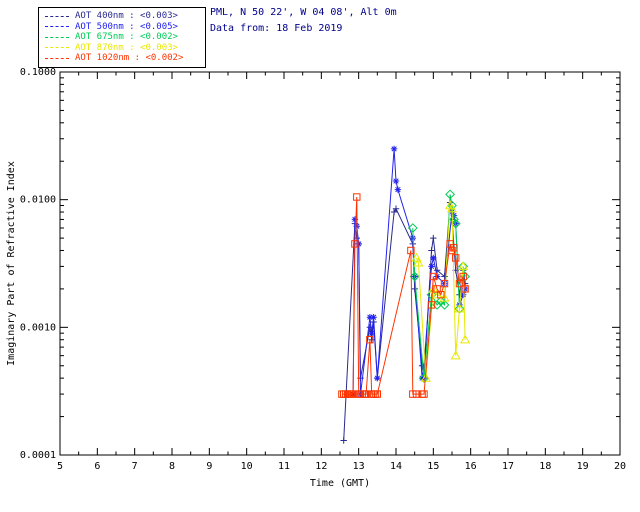 This screenshot has width=640, height=512. I want to click on x-tick-label: 16, so click(471, 466).